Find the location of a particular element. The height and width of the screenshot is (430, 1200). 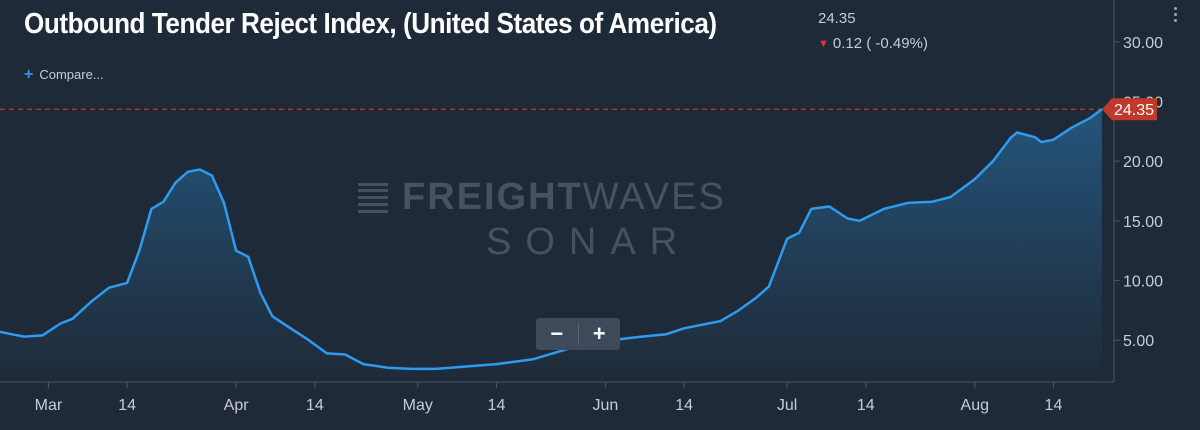

zoom-divider is located at coordinates (578, 334).